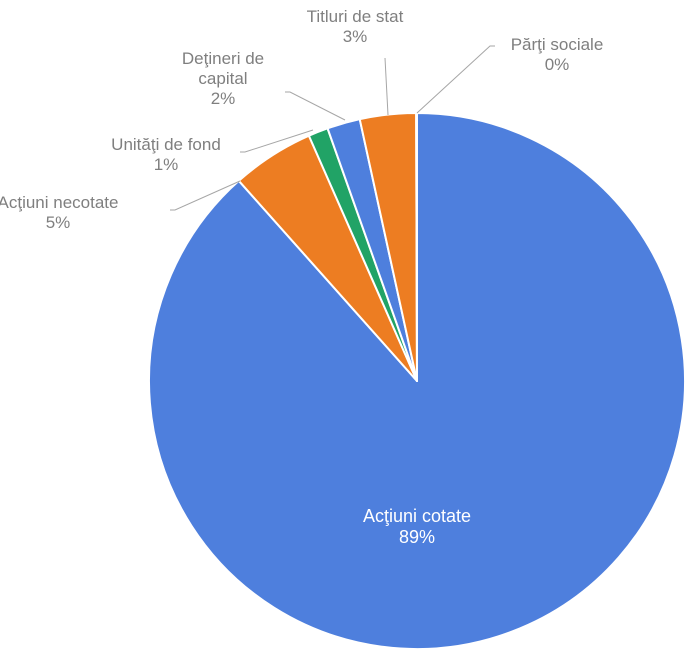  I want to click on data-label-name: Acţiuni necotate, so click(59, 202).